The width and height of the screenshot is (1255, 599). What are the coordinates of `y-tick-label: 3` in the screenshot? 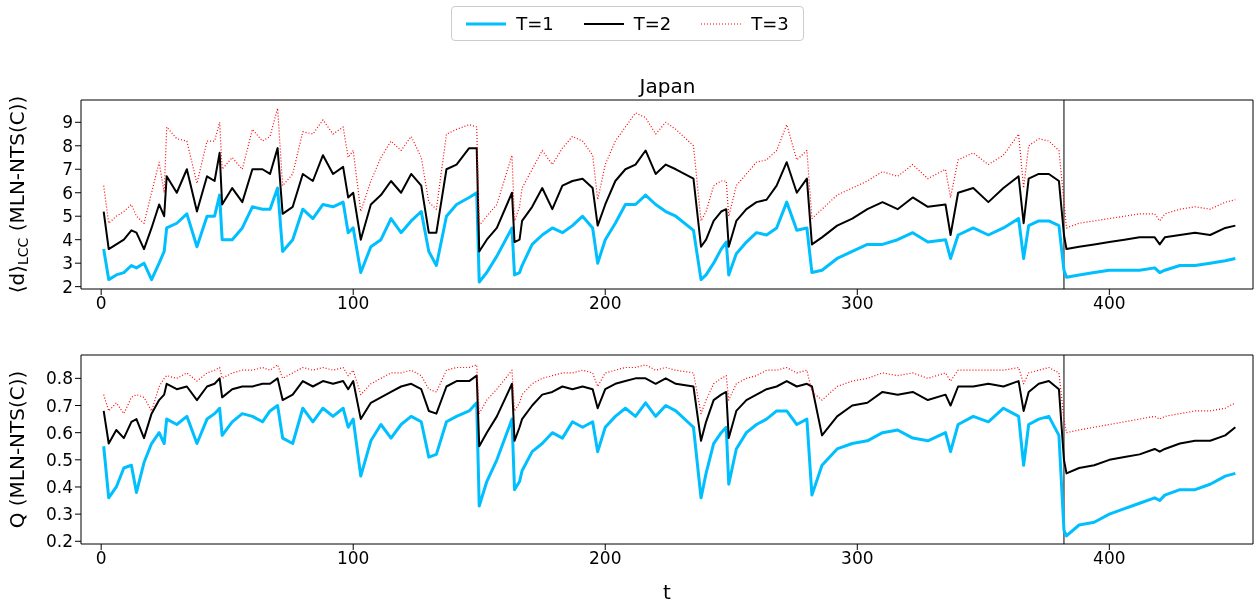 It's located at (67, 263).